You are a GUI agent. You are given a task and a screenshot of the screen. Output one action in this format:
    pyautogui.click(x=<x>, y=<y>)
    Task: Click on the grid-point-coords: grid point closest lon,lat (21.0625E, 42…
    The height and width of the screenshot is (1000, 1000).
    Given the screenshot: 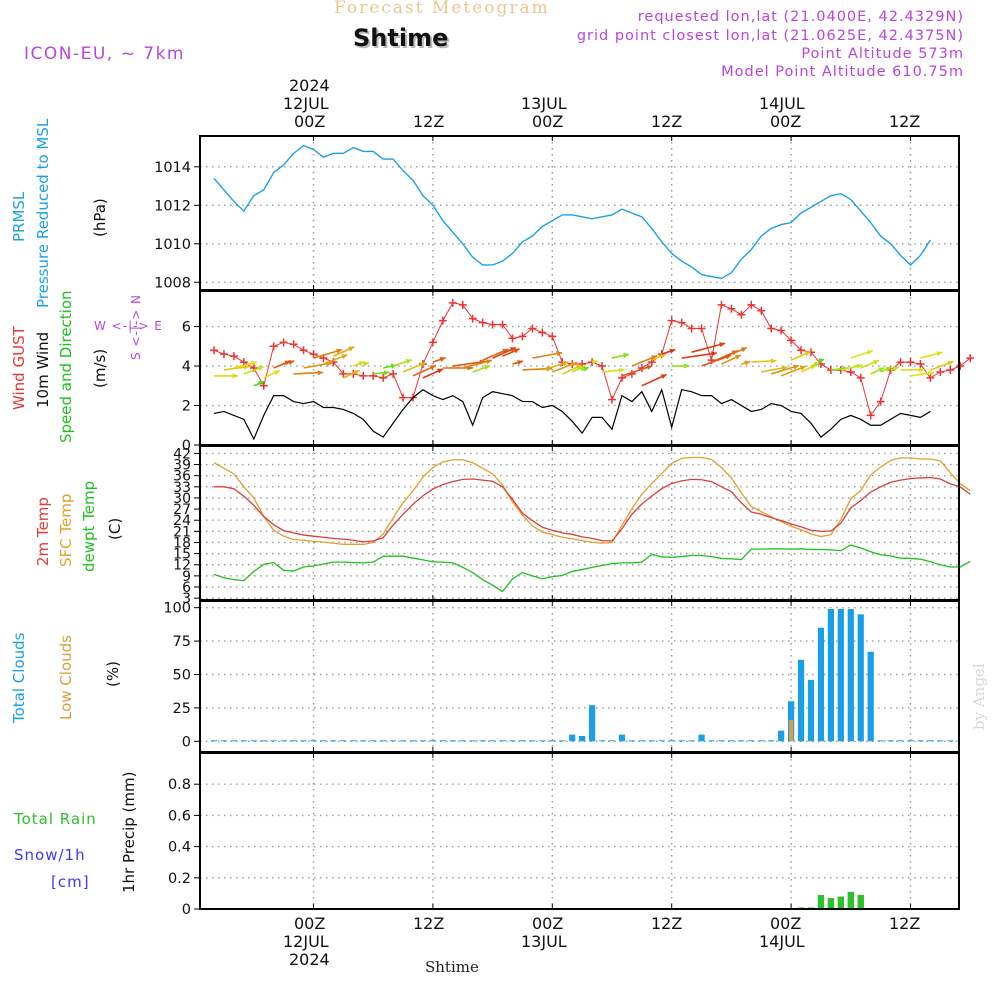 What is the action you would take?
    pyautogui.click(x=770, y=36)
    